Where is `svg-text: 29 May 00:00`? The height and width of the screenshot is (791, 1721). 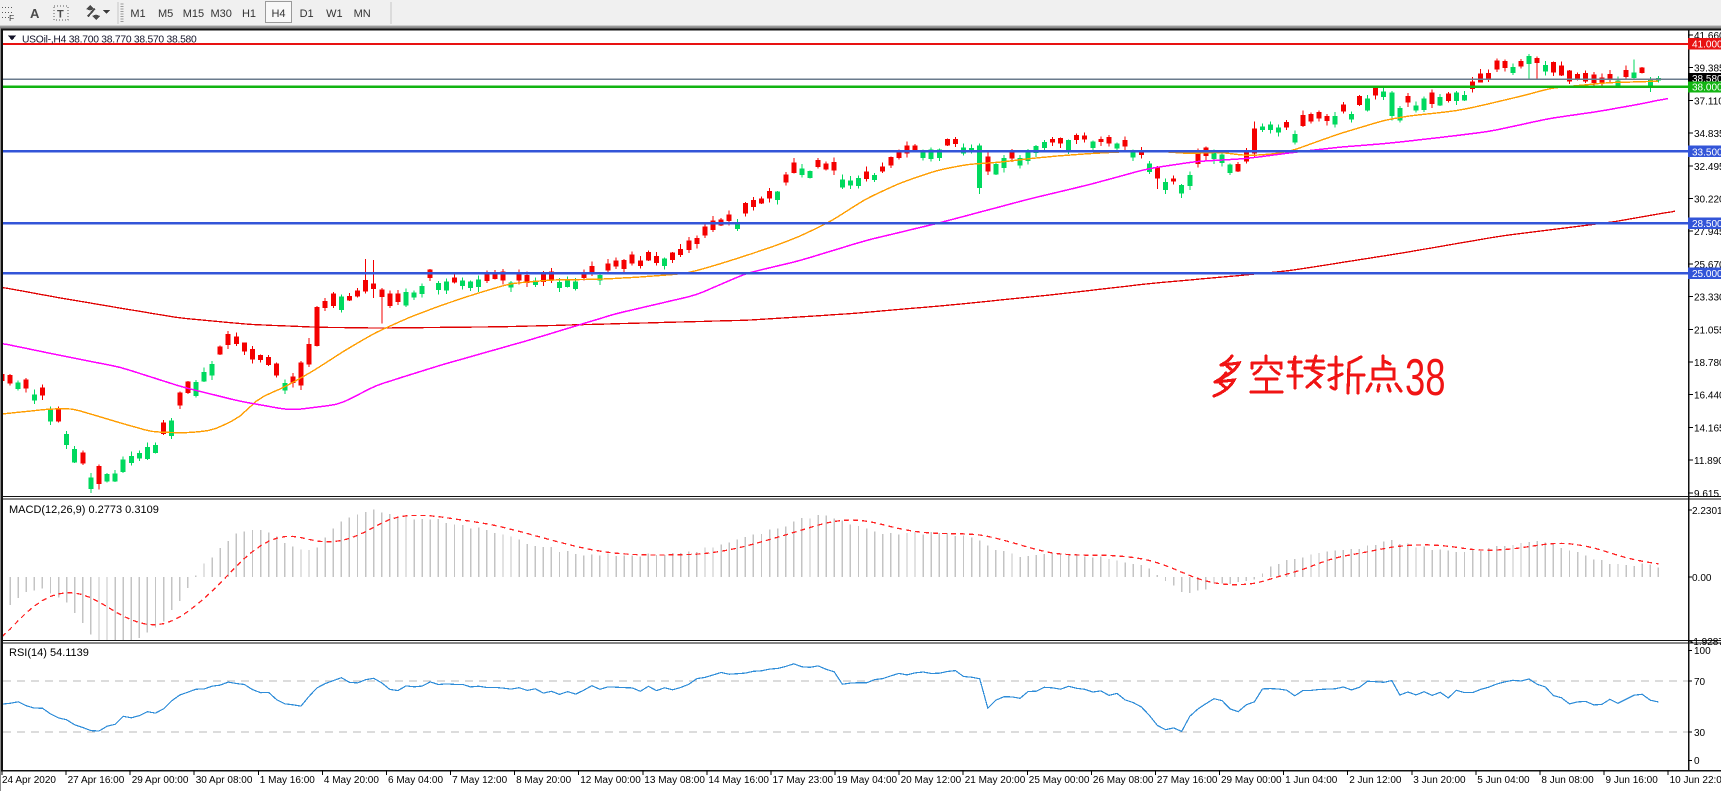 svg-text: 29 May 00:00 is located at coordinates (1251, 780).